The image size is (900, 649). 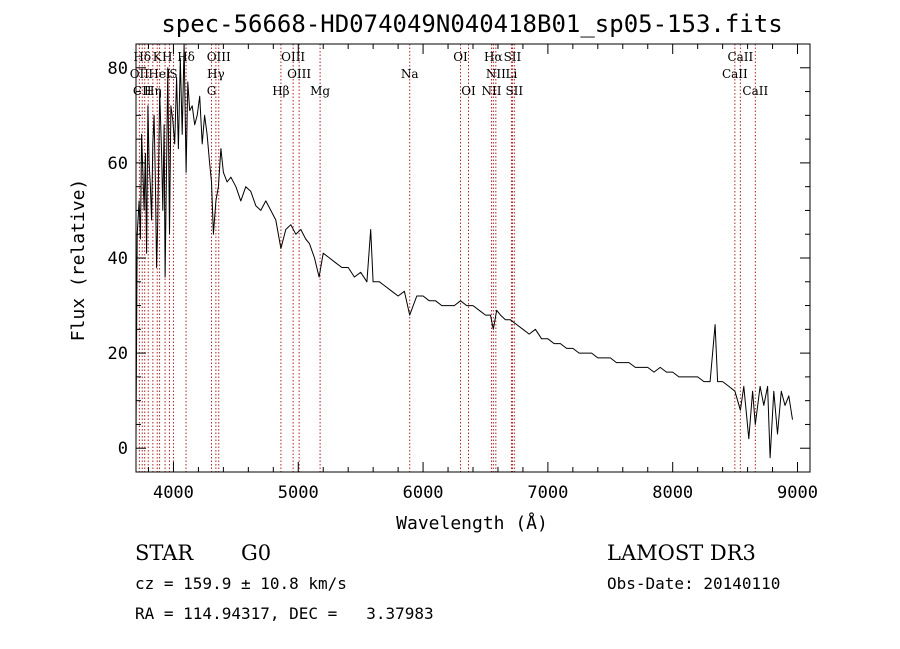 I want to click on y-tick-label-2: 40, so click(x=118, y=259).